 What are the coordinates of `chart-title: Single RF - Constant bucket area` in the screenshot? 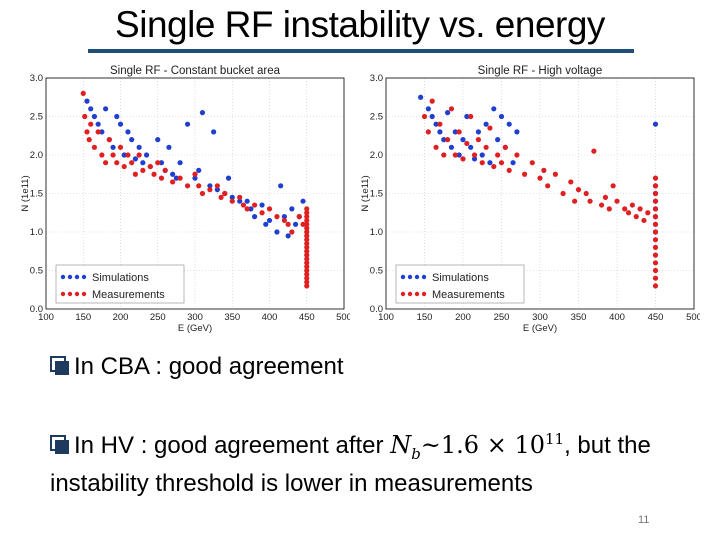 It's located at (195, 71).